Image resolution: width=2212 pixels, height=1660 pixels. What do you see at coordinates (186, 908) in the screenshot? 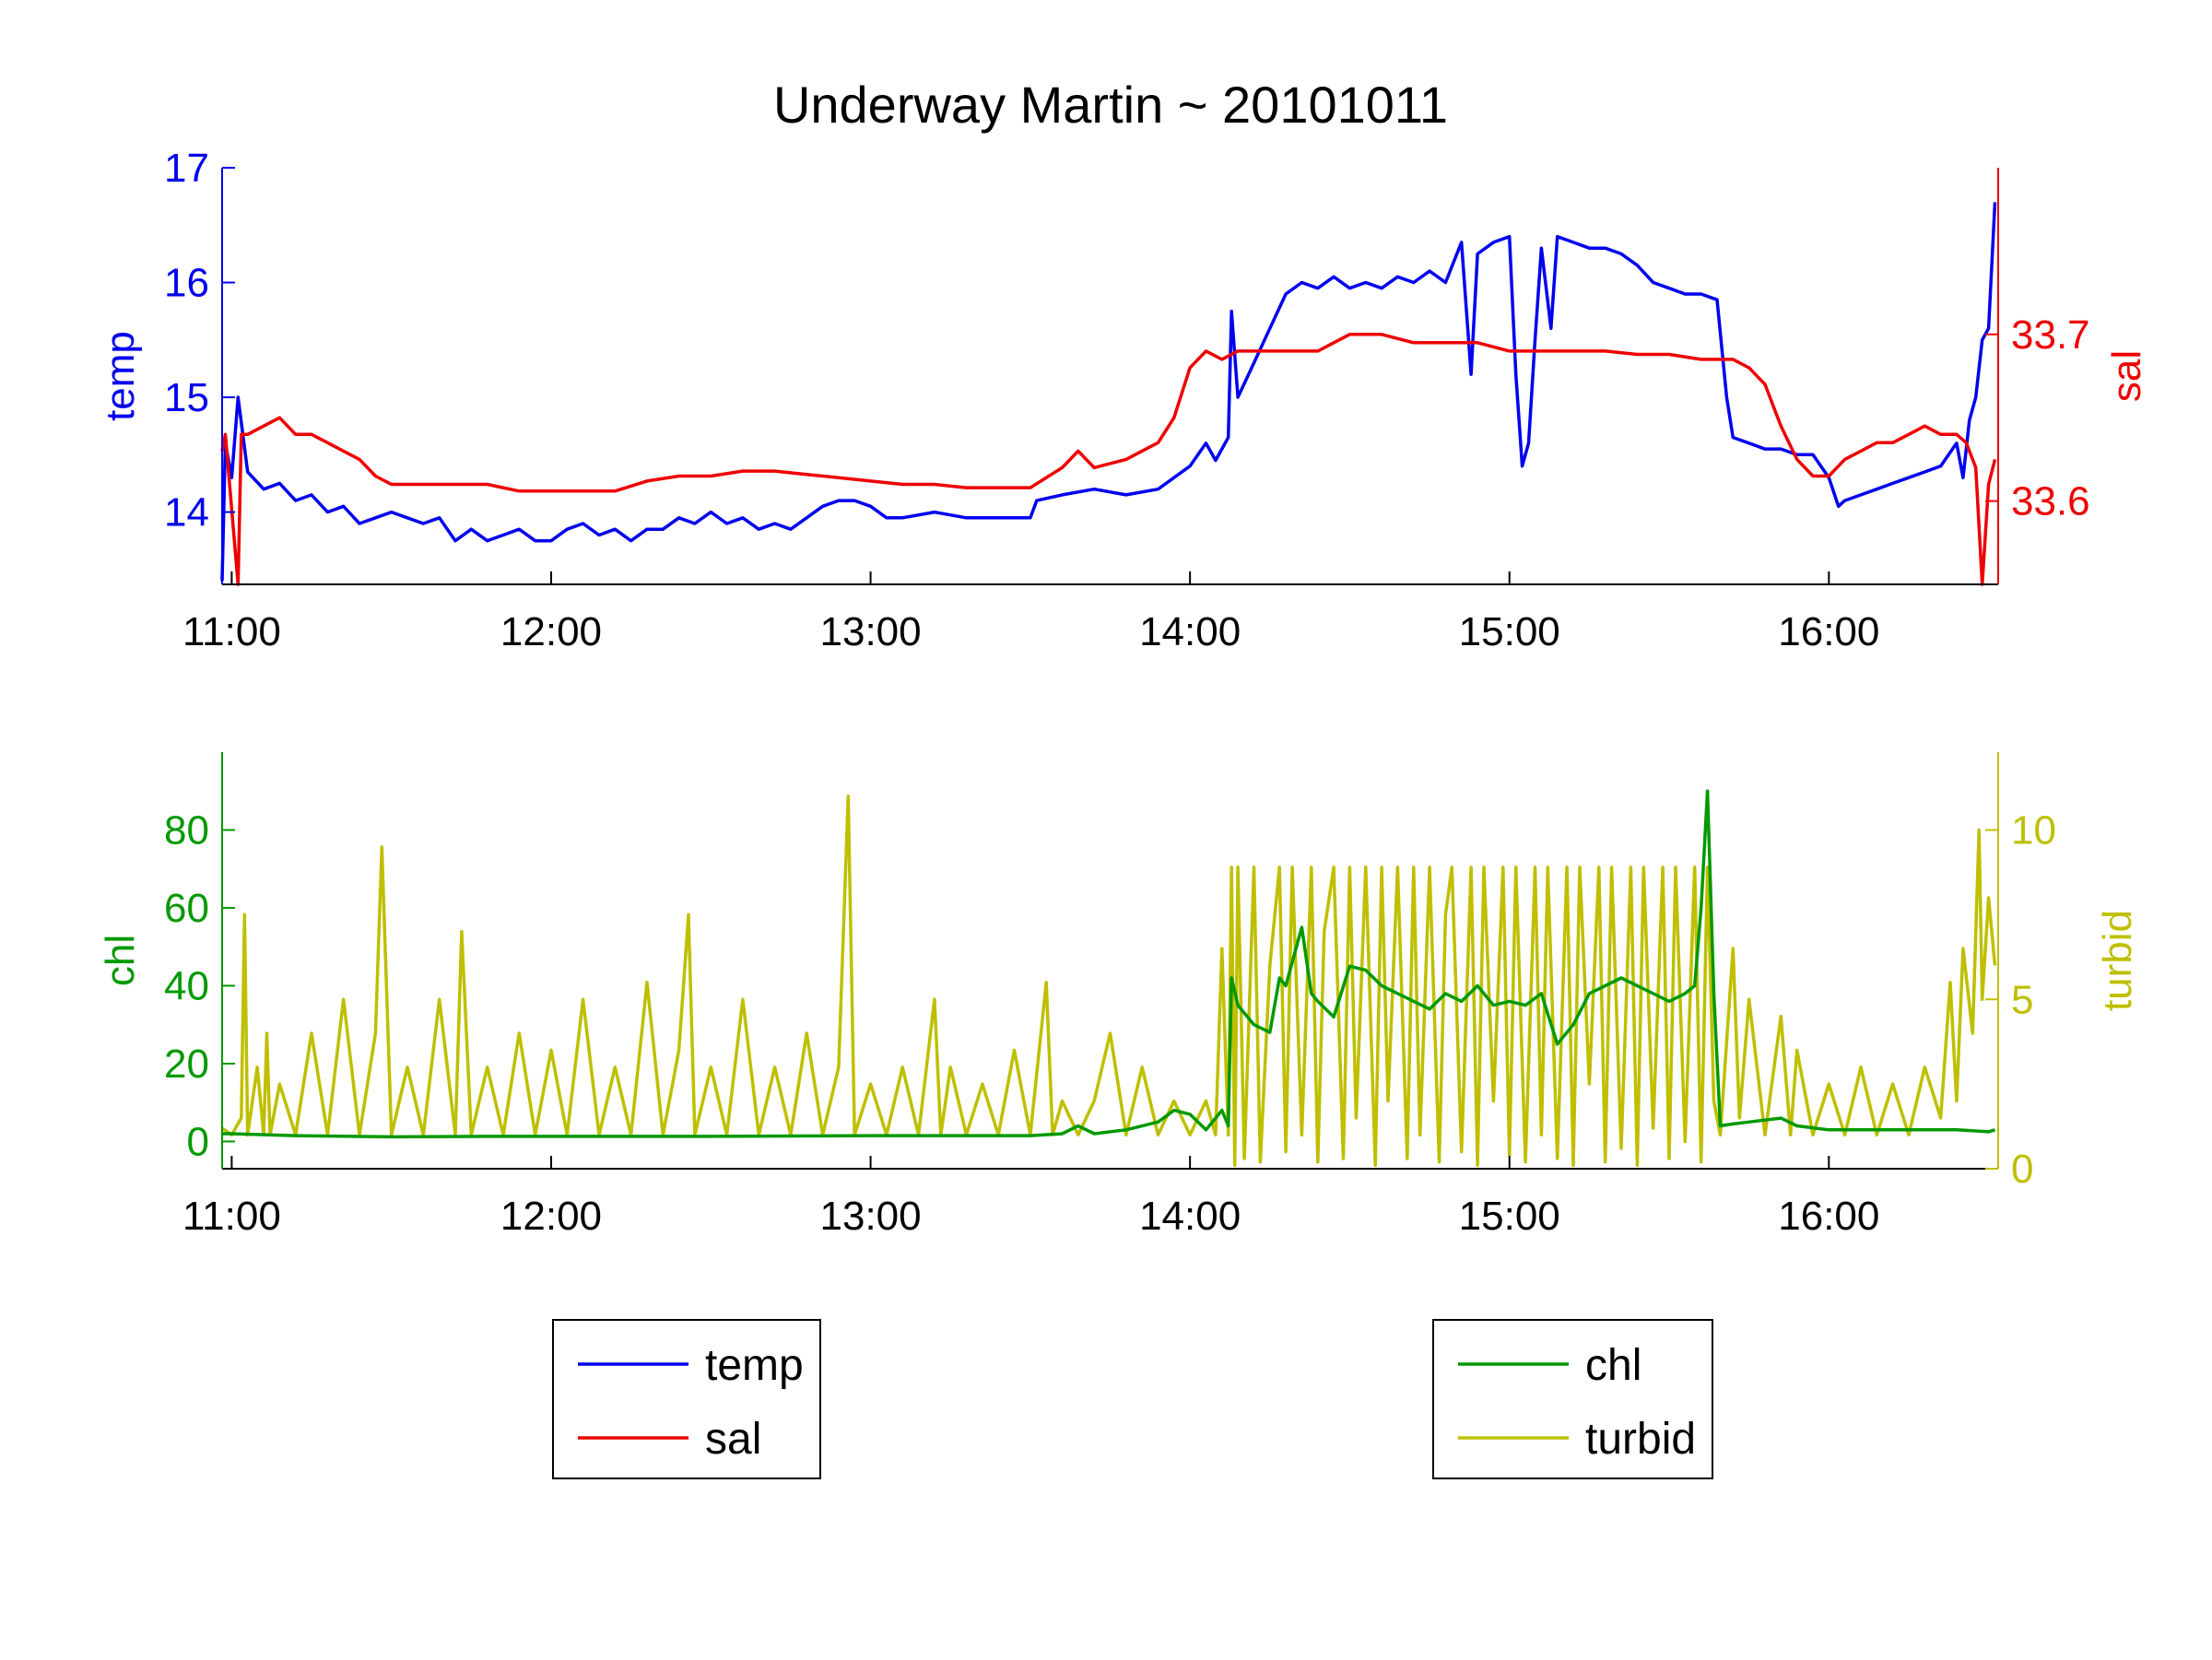
I see `y-left-tick-label: 60` at bounding box center [186, 908].